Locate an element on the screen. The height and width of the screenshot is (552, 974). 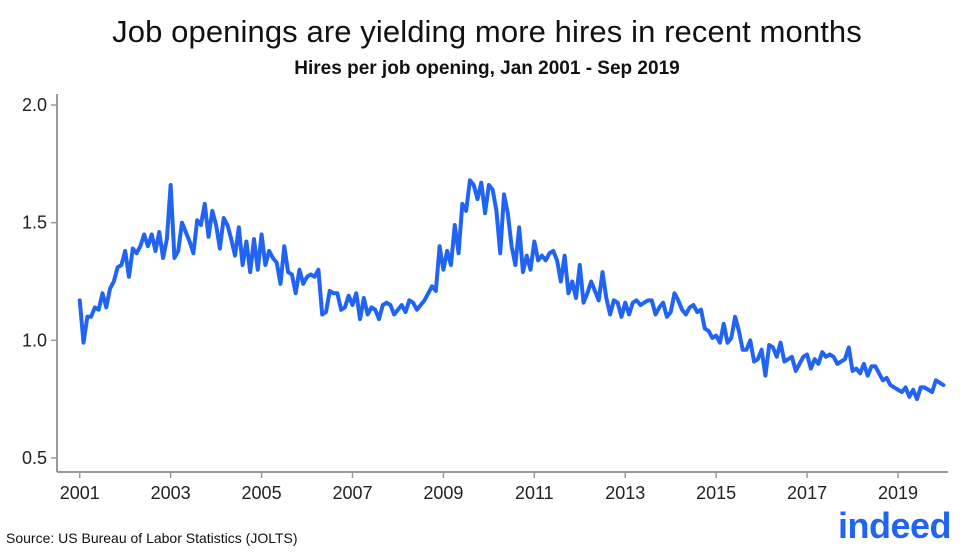
x-tick-label: 2009 is located at coordinates (443, 493).